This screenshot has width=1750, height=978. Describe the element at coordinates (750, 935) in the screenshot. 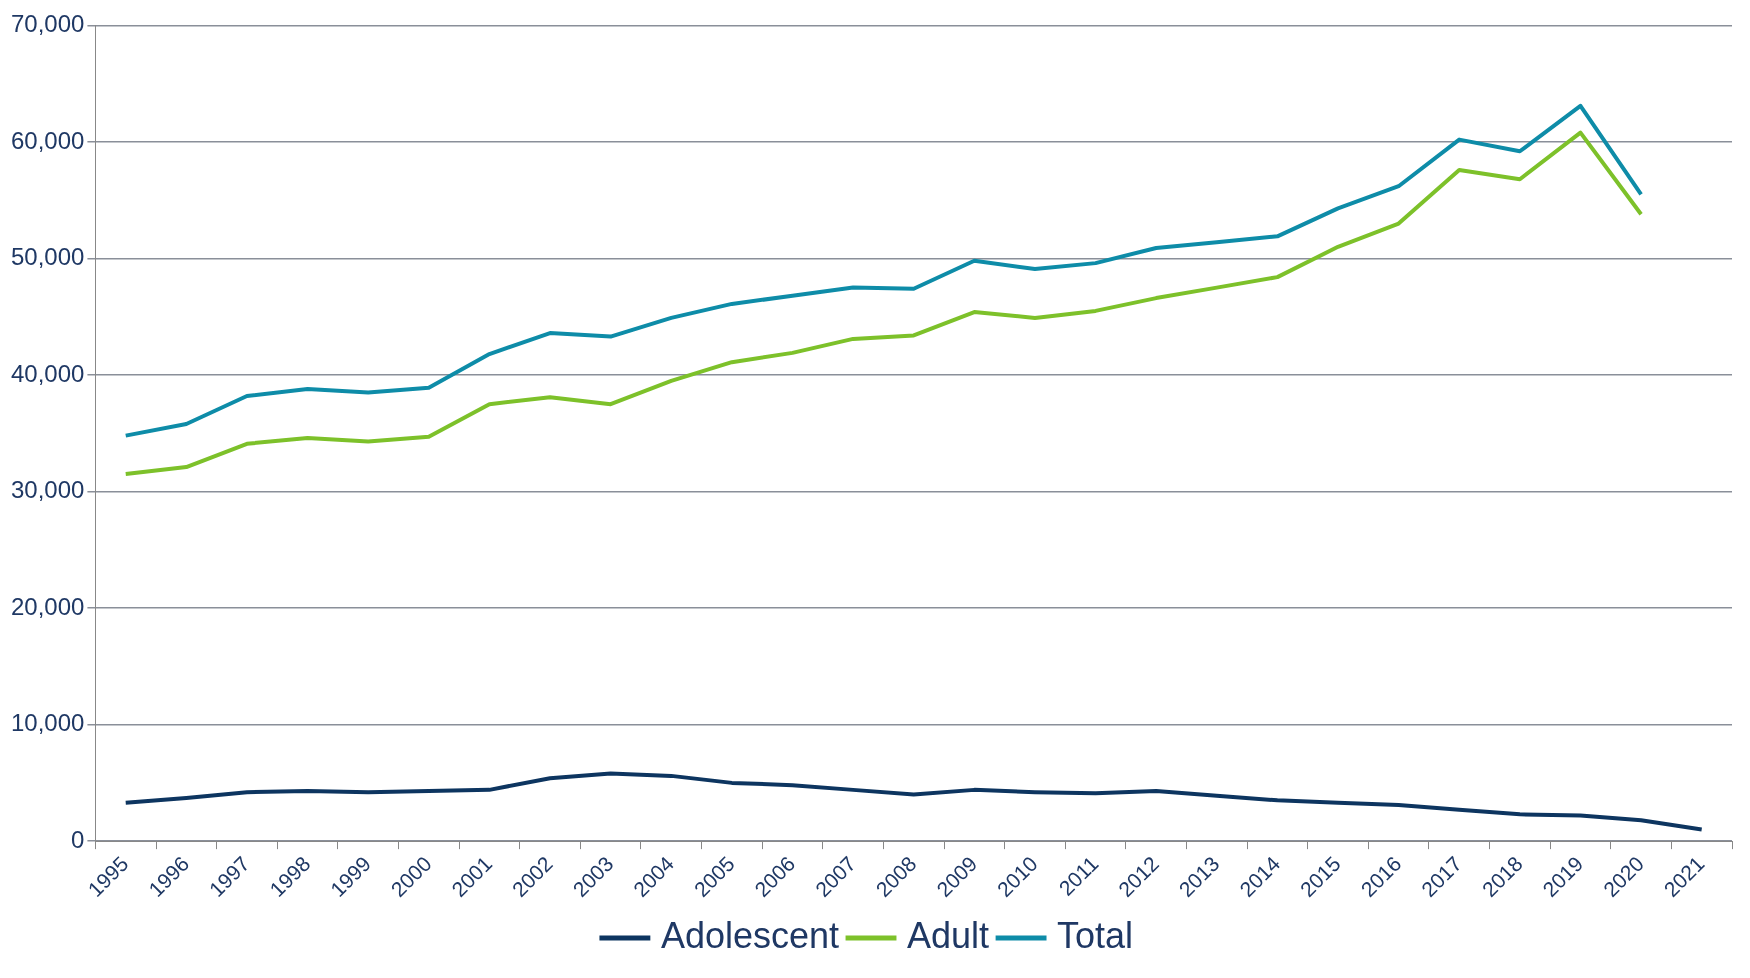

I see `legend-label: Adolescent` at that location.